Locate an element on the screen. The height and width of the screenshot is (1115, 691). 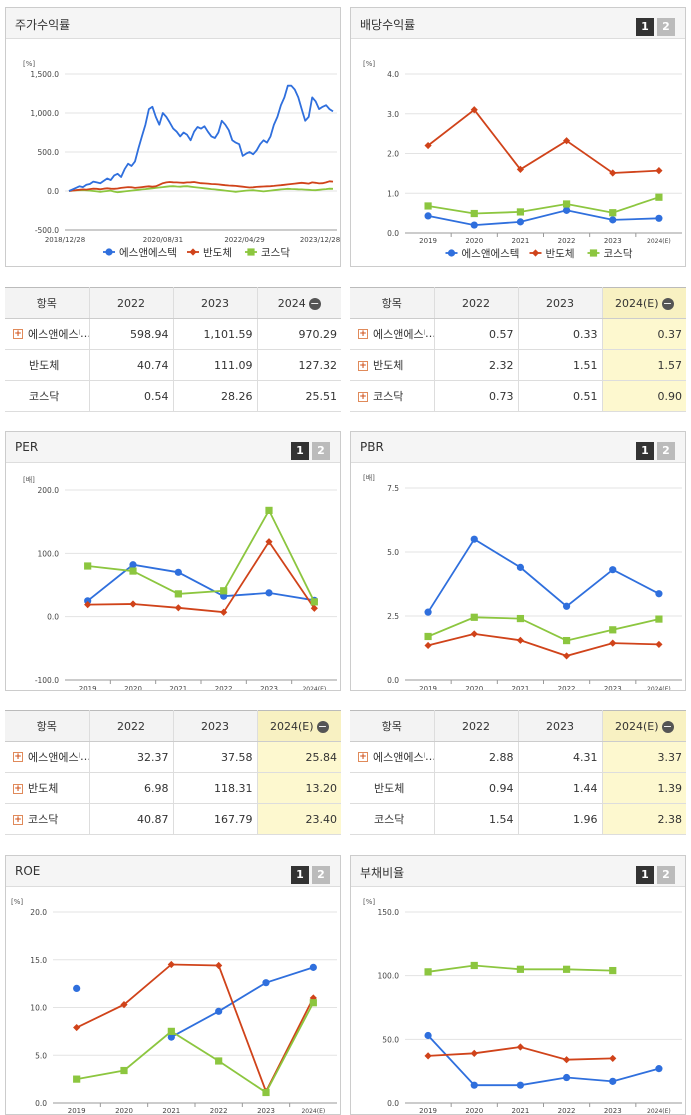
value-cell: 1.54 is located at coordinates (475, 819).